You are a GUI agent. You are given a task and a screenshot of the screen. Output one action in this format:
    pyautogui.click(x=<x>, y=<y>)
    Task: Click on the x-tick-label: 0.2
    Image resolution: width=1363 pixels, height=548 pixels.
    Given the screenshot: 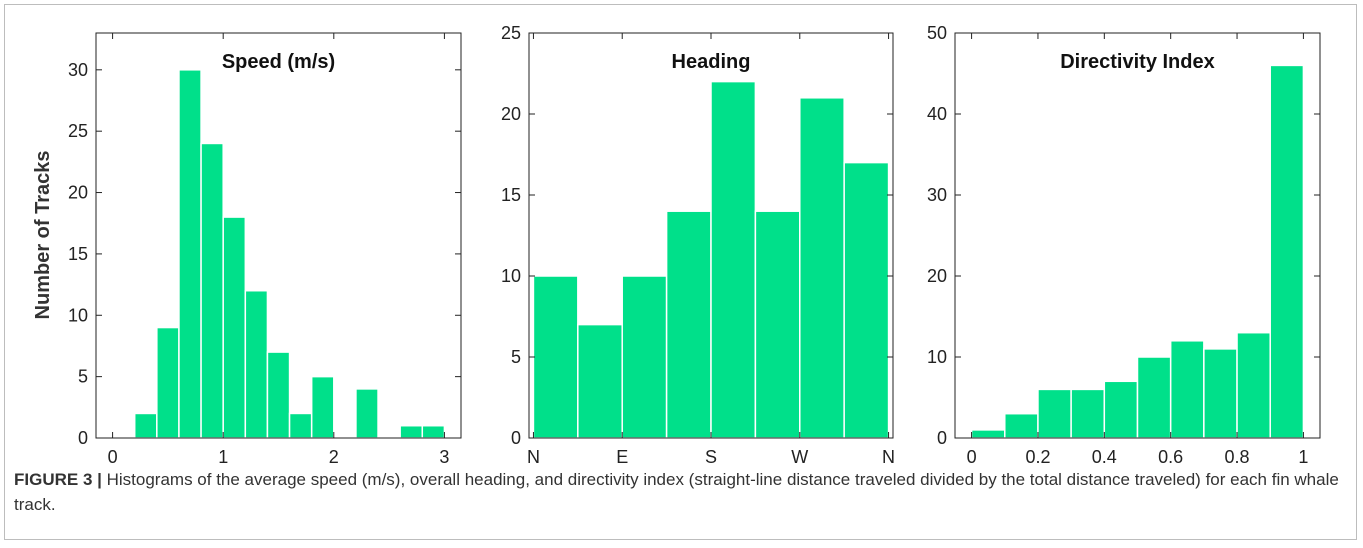 What is the action you would take?
    pyautogui.click(x=1037, y=457)
    